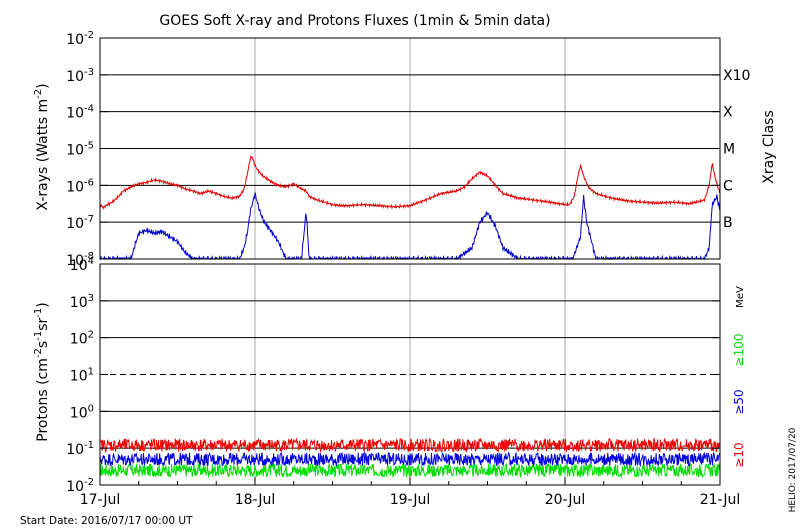 Image resolution: width=800 pixels, height=530 pixels. I want to click on xray-y-tick-label: 10⁻⁸, so click(80, 260).